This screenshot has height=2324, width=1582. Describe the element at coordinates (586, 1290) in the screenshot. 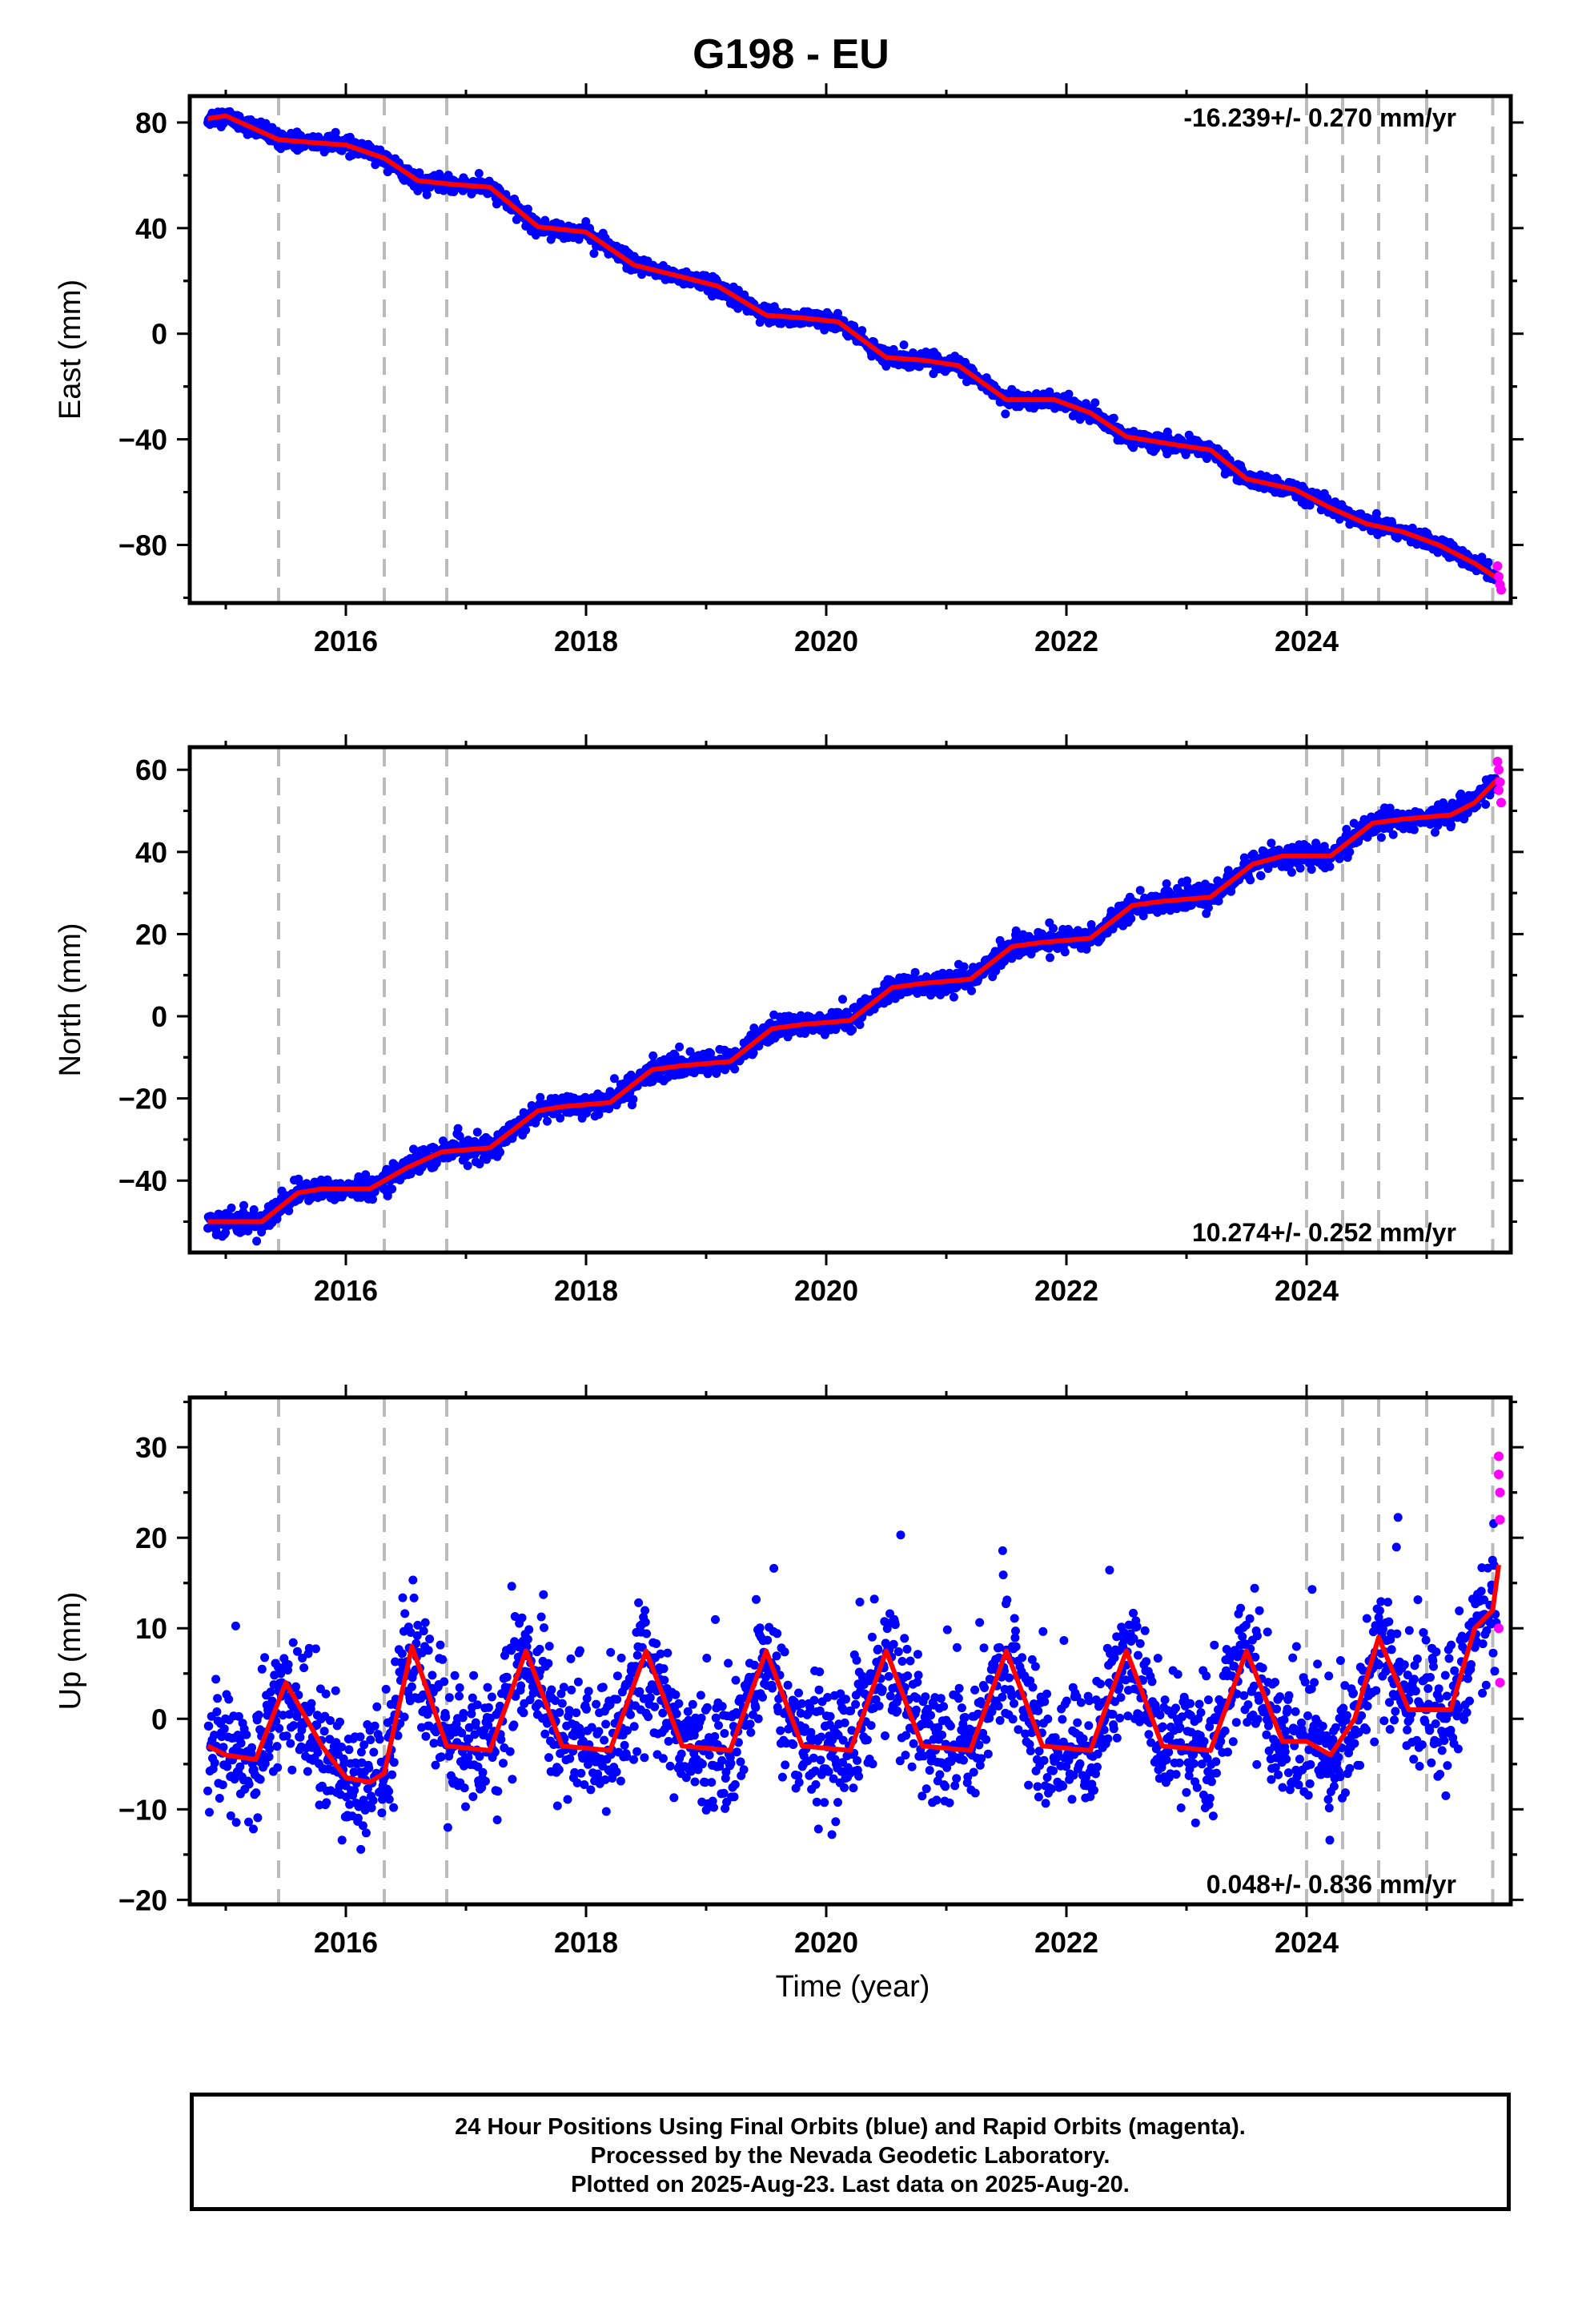

I see `north-x-tick-label: 2018` at that location.